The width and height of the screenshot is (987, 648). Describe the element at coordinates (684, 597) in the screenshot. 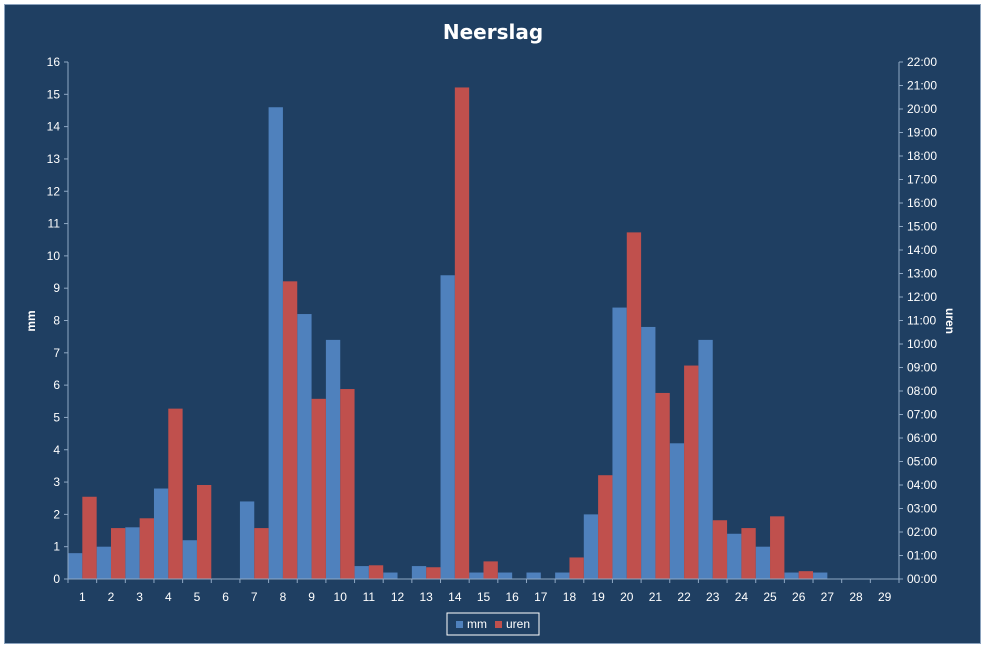

I see `x-tick-label: 22` at that location.